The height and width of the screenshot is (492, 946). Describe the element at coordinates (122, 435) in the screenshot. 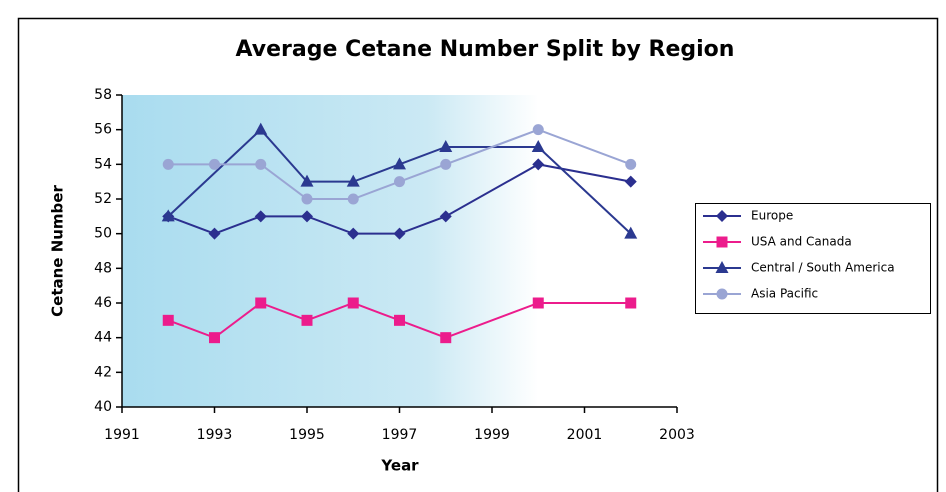

I see `x-tick-label: 1991` at that location.